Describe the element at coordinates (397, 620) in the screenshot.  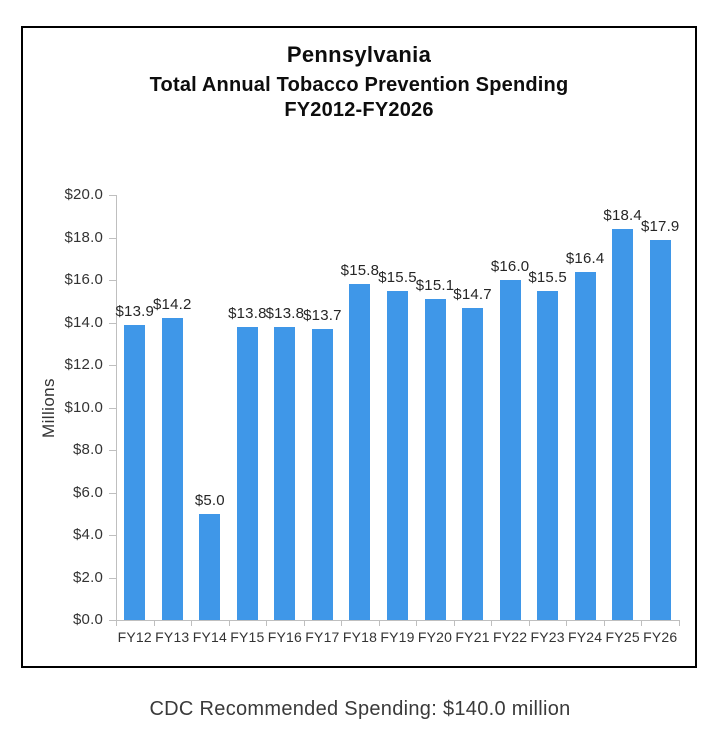
I see `x-axis-line` at that location.